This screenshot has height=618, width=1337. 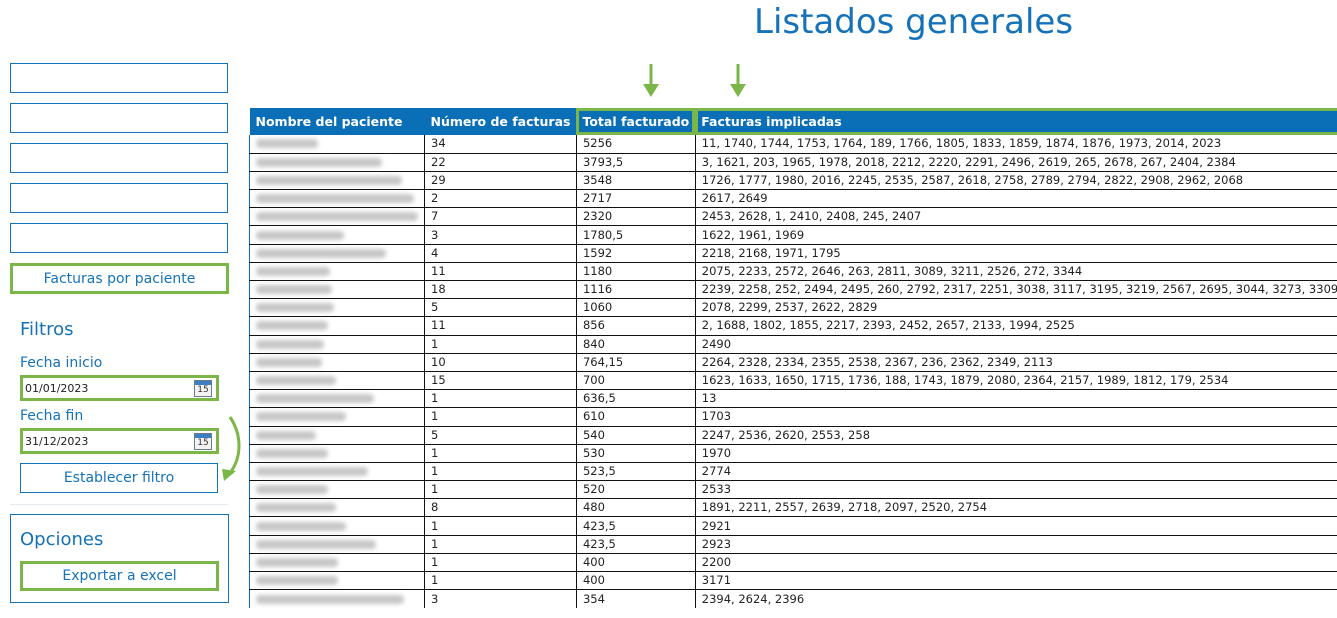 I want to click on cell-invoices-involved: 13, so click(x=1015, y=399).